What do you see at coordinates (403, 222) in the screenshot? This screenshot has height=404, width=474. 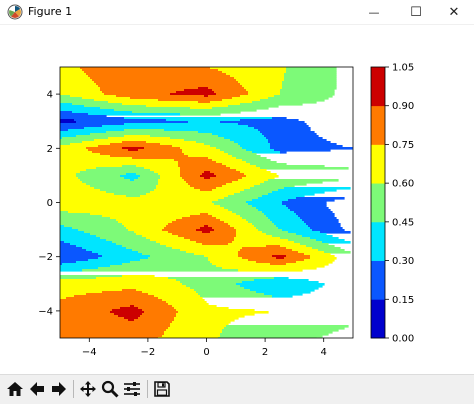 I see `colorbar-tick-label: 0.45` at bounding box center [403, 222].